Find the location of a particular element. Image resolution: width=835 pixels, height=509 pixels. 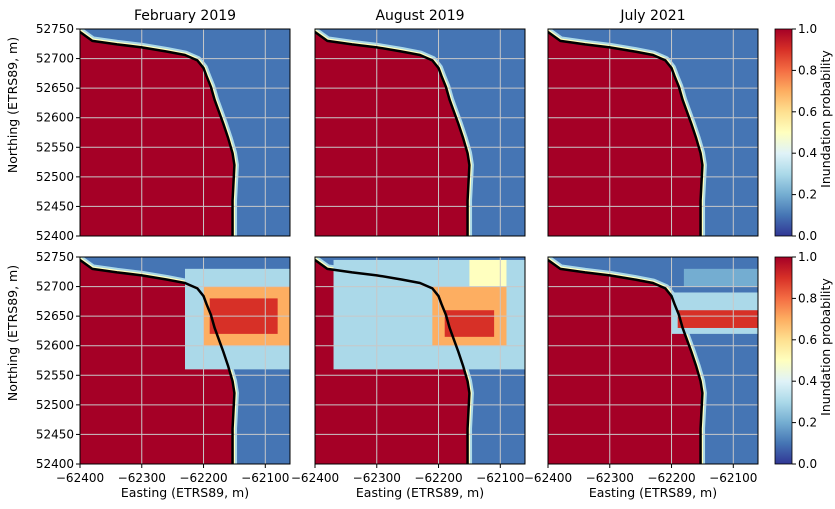

panel-title-feb-2019: February 2019 is located at coordinates (185, 16).